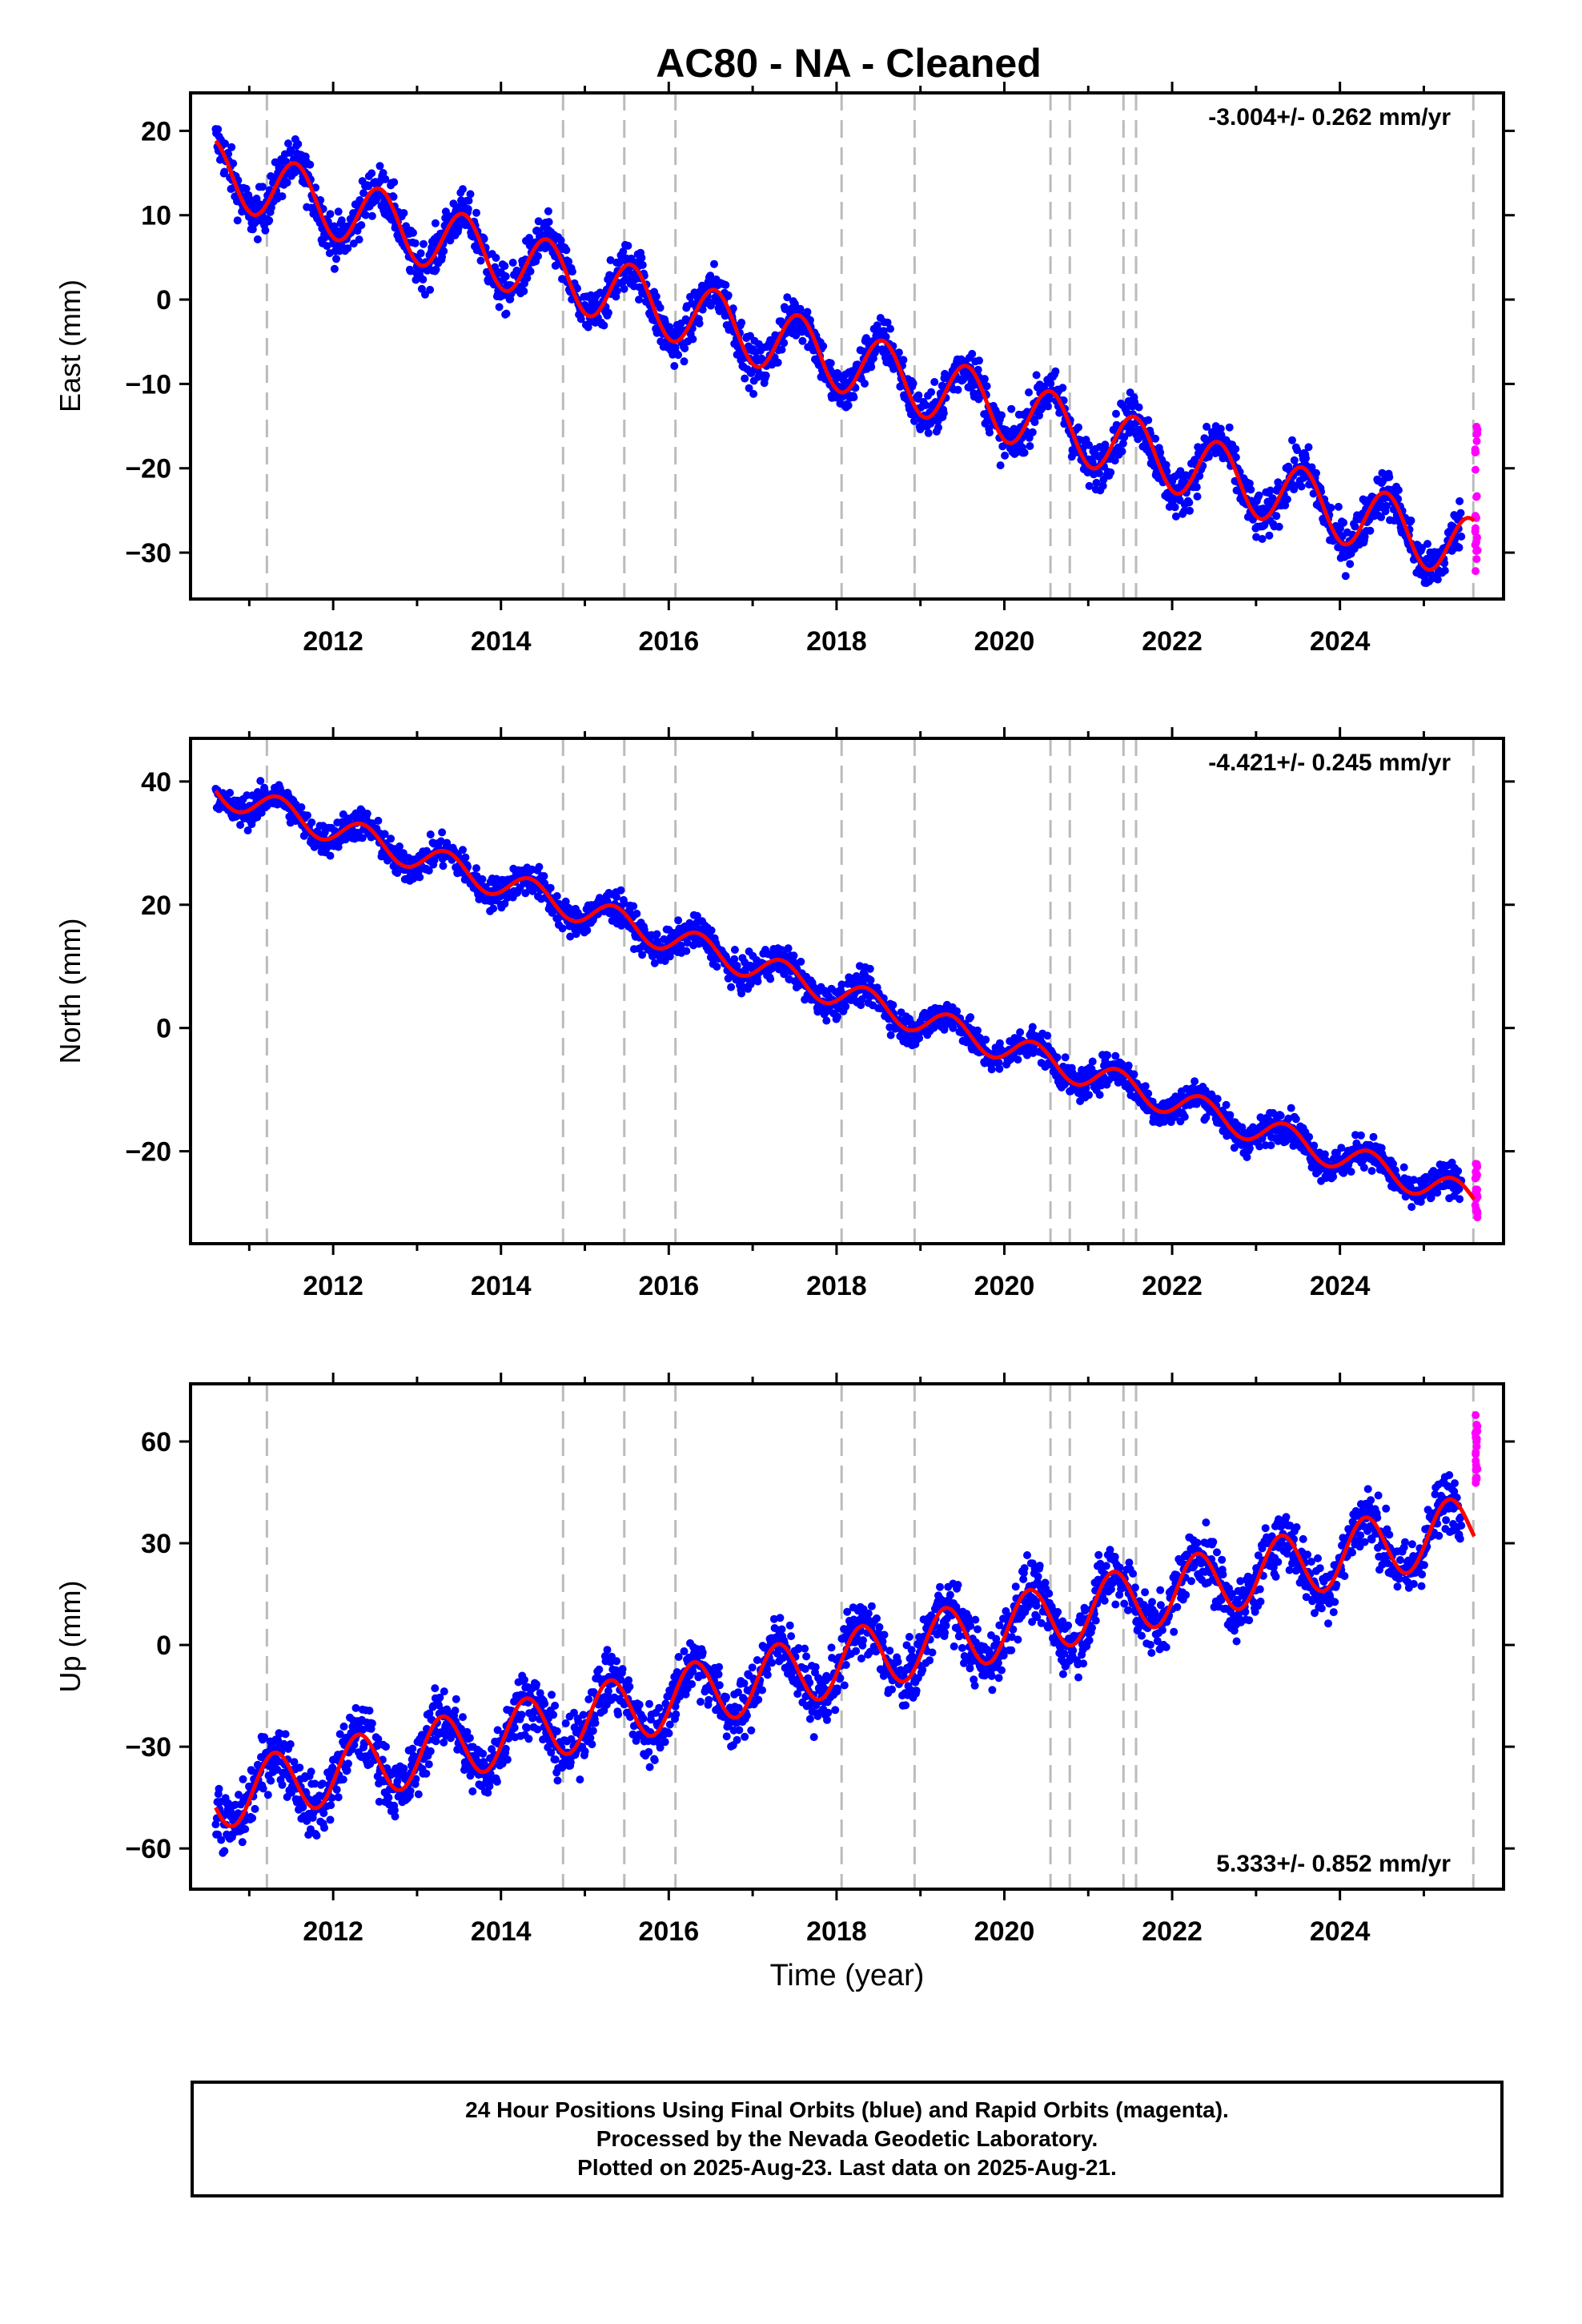 Image resolution: width=1582 pixels, height=2324 pixels. What do you see at coordinates (845, 356) in the screenshot?
I see `model-curve` at bounding box center [845, 356].